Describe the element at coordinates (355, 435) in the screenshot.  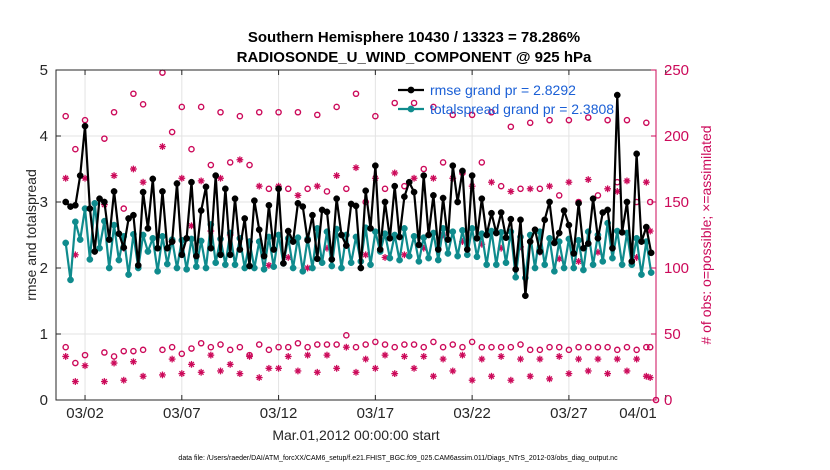
I see `x-axis-label: Mar.01,2012 00:00:00 start` at that location.